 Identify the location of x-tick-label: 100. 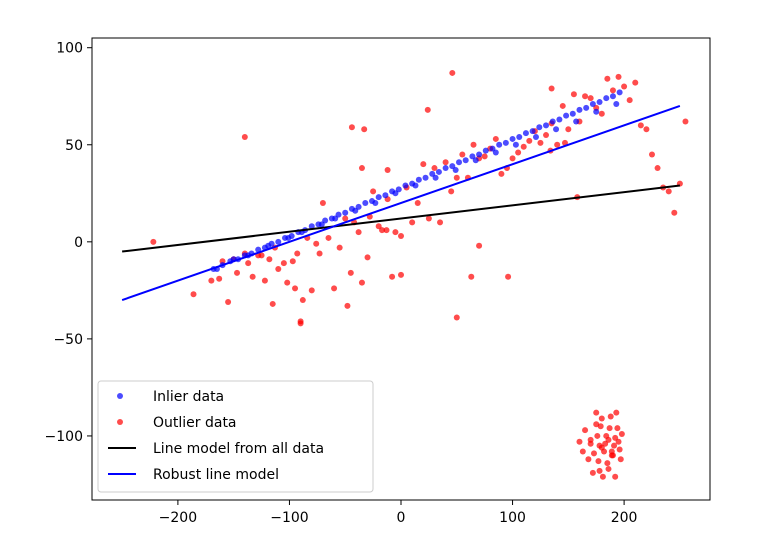
(512, 518).